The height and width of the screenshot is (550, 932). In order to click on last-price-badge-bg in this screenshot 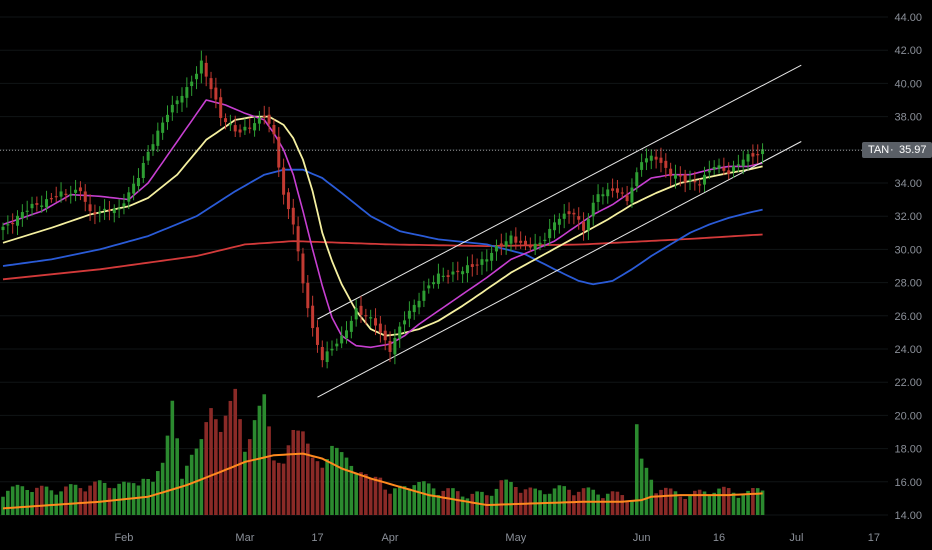, I will do `click(897, 150)`.